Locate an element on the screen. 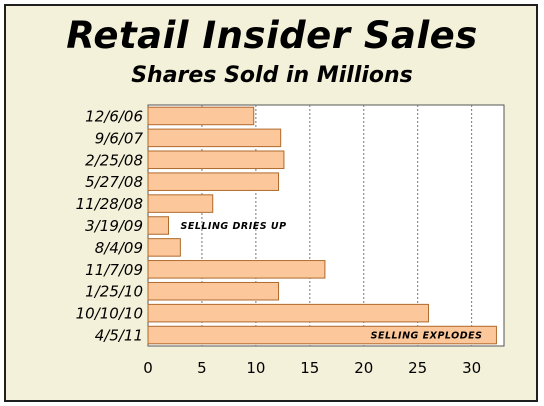 Image resolution: width=544 pixels, height=406 pixels. x-tick-label: 10 is located at coordinates (255, 368).